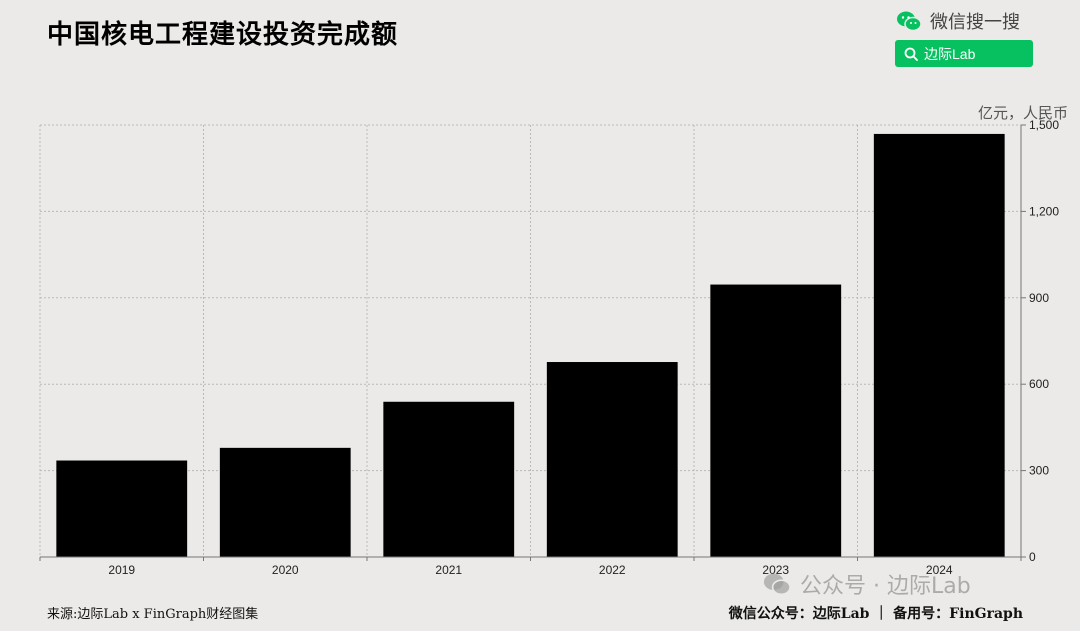 The height and width of the screenshot is (631, 1080). I want to click on wechat-icon, so click(909, 21).